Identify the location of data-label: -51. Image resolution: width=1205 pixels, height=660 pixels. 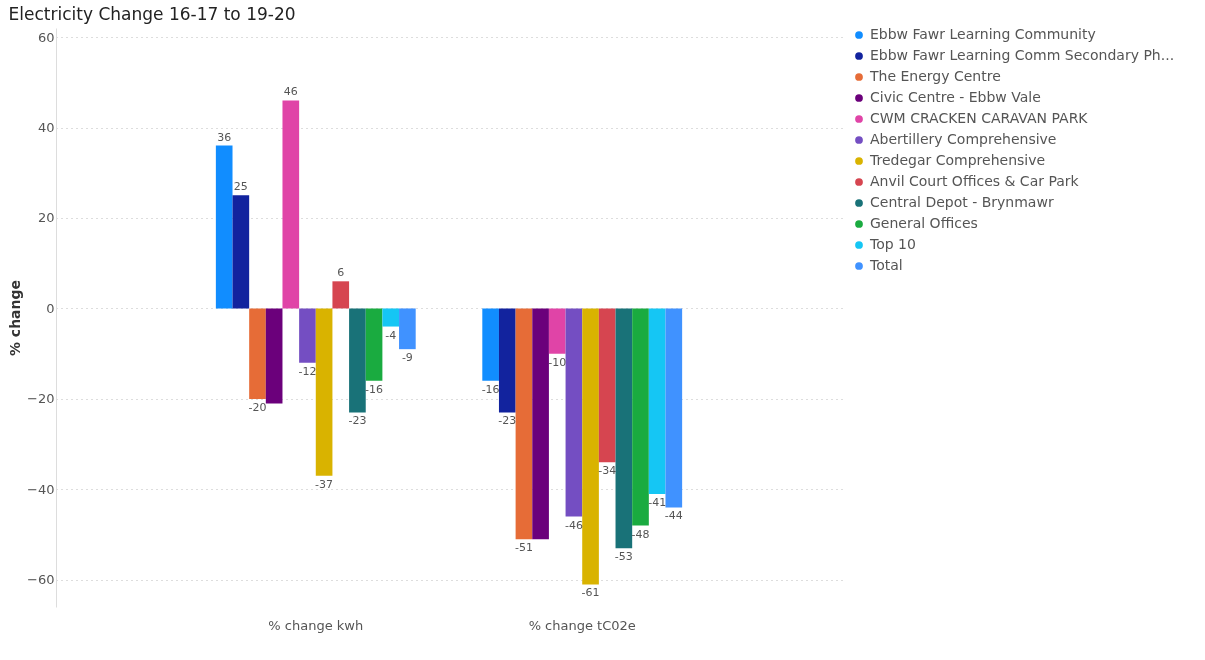
(523, 548).